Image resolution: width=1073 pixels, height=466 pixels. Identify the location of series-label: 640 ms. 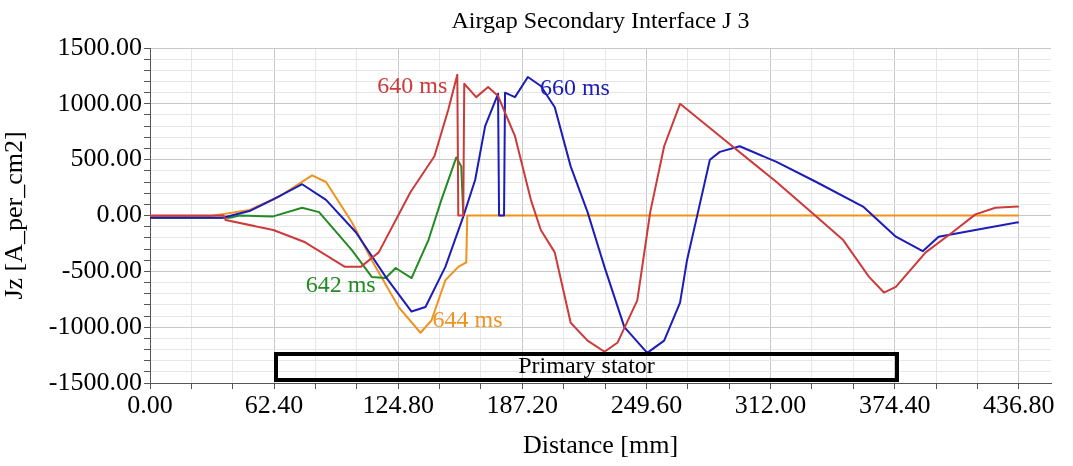
(412, 85).